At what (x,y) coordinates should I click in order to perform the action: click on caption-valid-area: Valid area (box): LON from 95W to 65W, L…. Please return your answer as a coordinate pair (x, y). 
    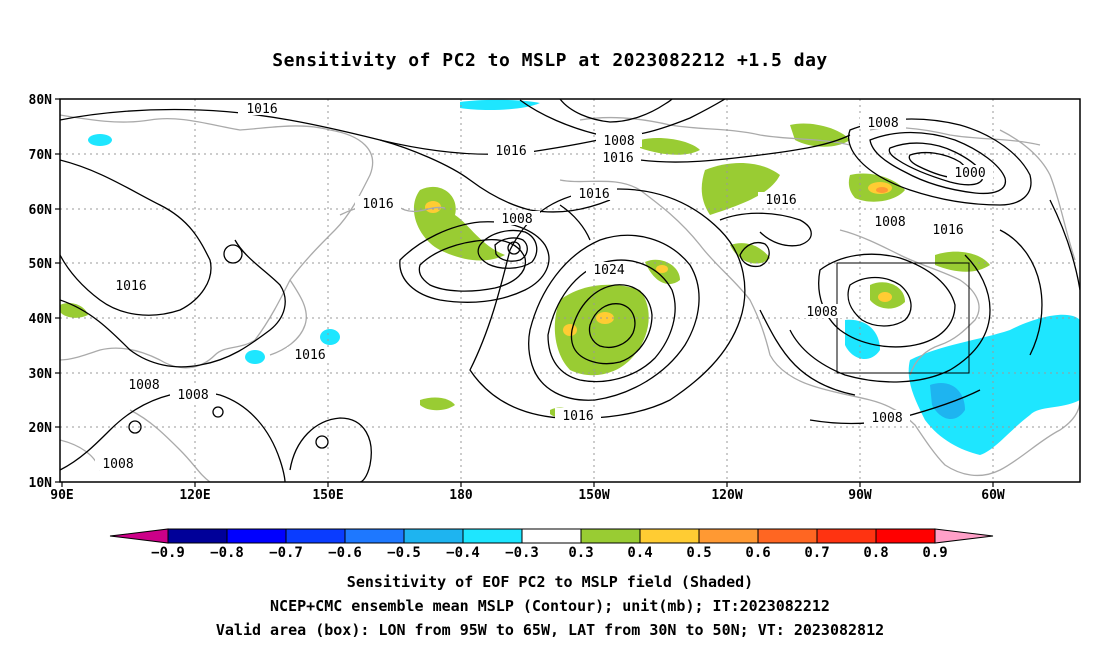
    Looking at the image, I should click on (550, 630).